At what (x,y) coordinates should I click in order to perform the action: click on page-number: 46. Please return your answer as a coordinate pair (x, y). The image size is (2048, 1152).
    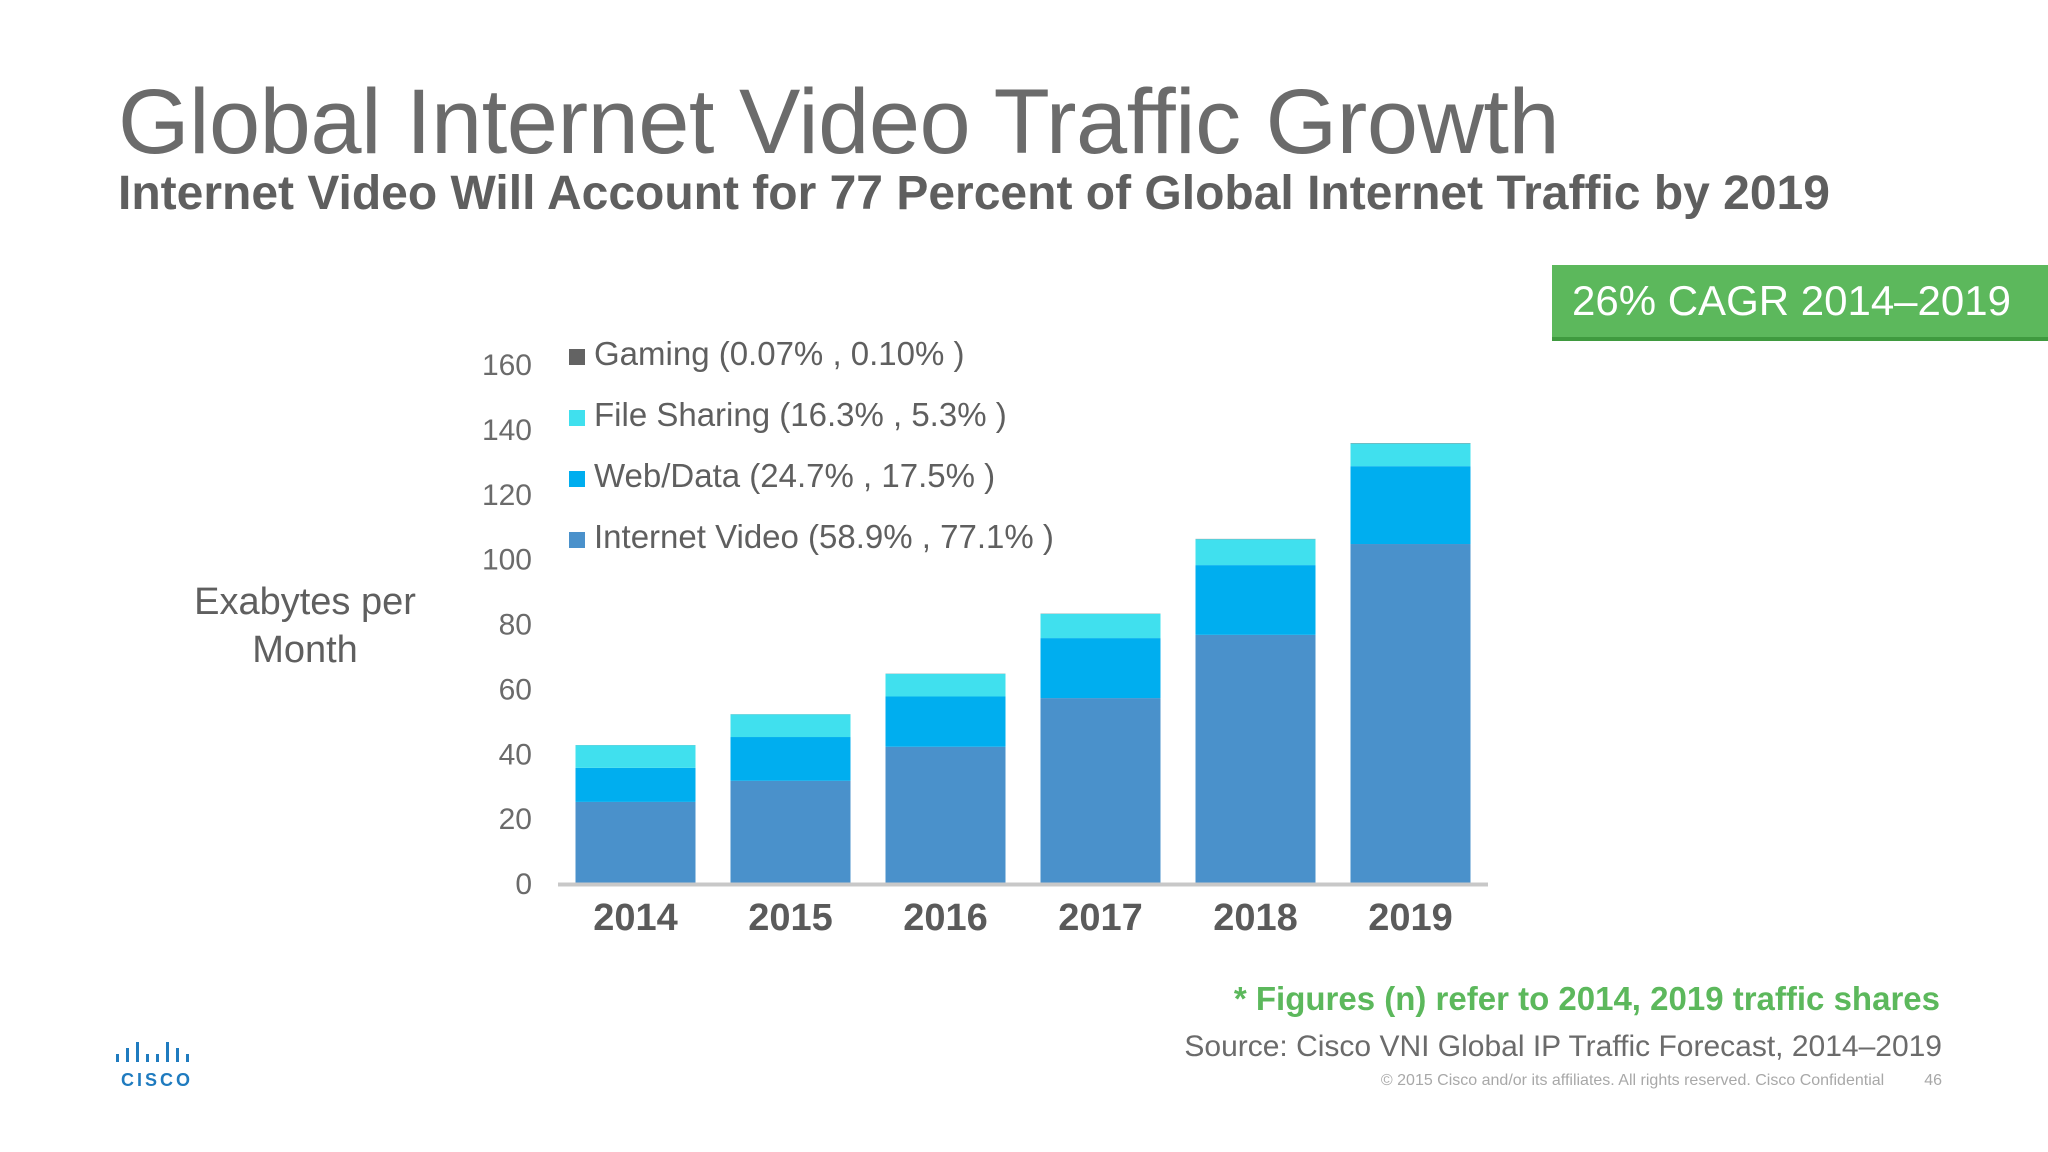
    Looking at the image, I should click on (1933, 1080).